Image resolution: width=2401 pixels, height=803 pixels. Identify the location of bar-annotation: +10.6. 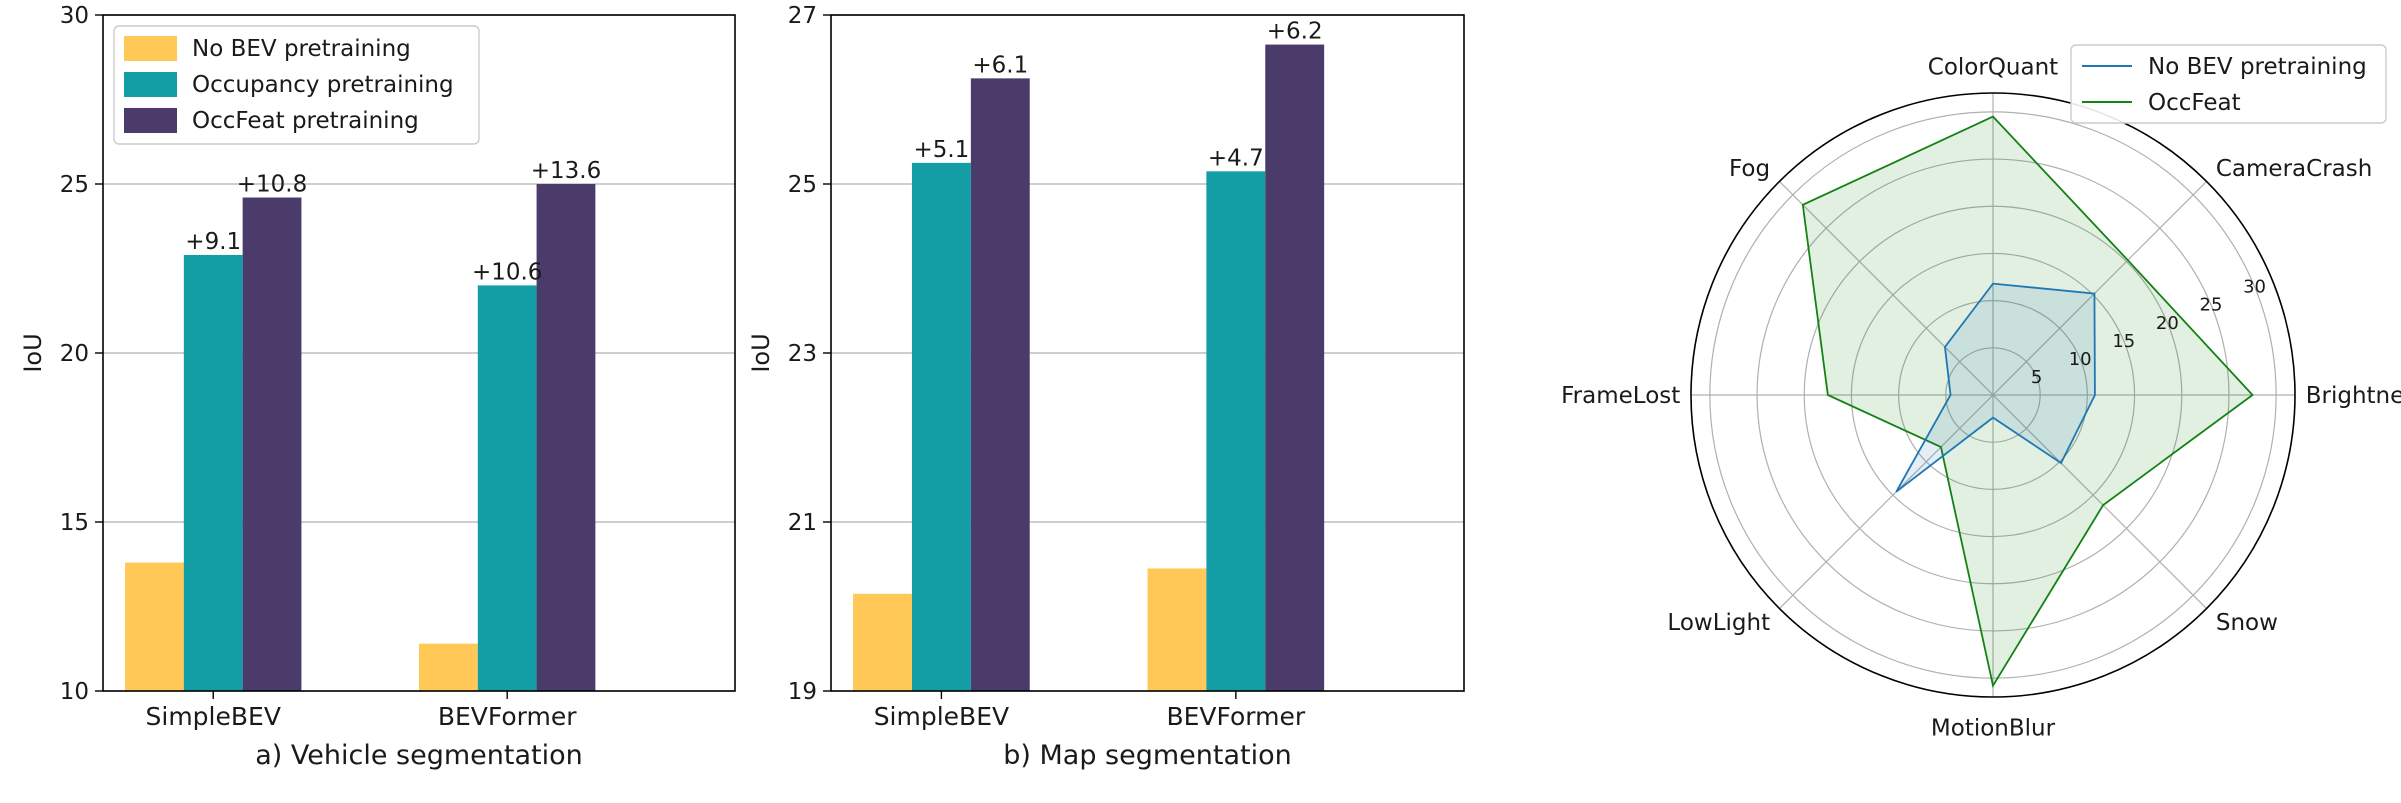
(507, 272).